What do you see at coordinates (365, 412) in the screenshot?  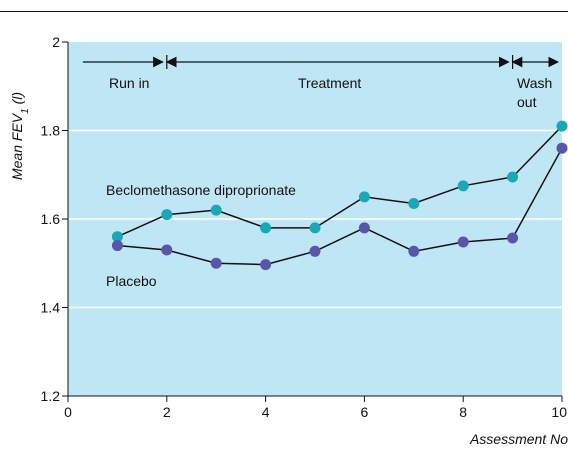 I see `x-tick-label-3: 6` at bounding box center [365, 412].